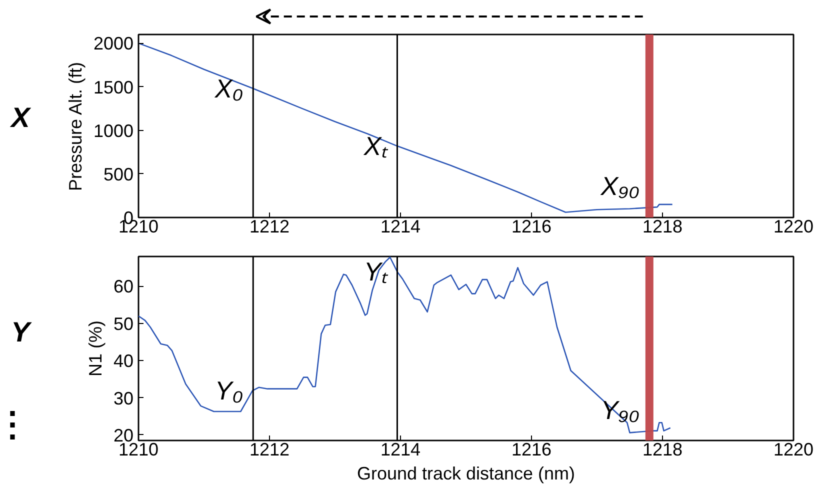 This screenshot has width=833, height=504. I want to click on annotation: Xₜ, so click(376, 146).